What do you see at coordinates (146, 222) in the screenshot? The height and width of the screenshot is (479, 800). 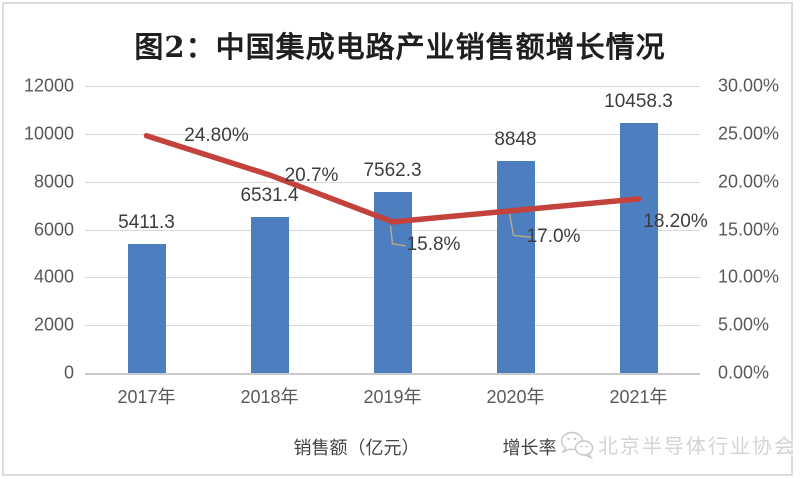 I see `bar-value-label: 5411.3` at bounding box center [146, 222].